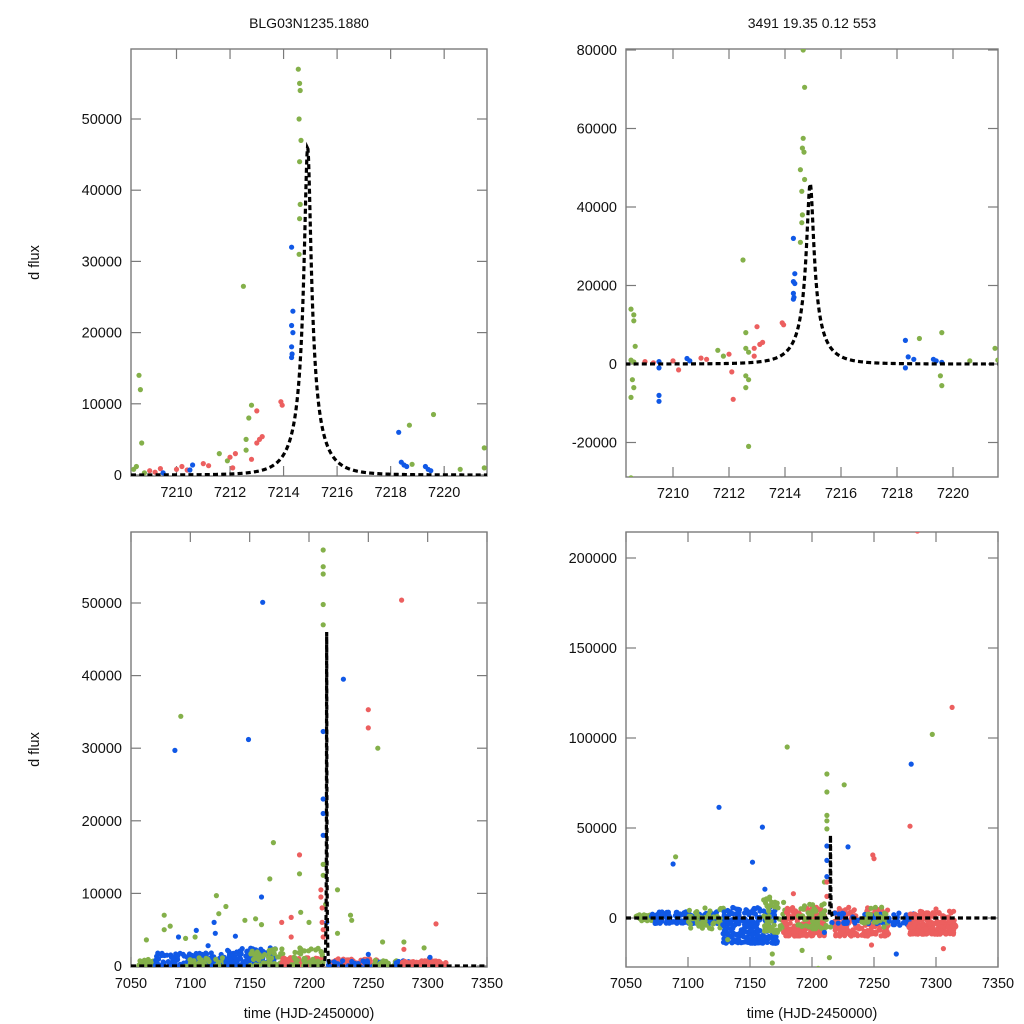 The height and width of the screenshot is (1024, 1024). Describe the element at coordinates (309, 23) in the screenshot. I see `plot-title-left: BLG03N1235.1880` at that location.